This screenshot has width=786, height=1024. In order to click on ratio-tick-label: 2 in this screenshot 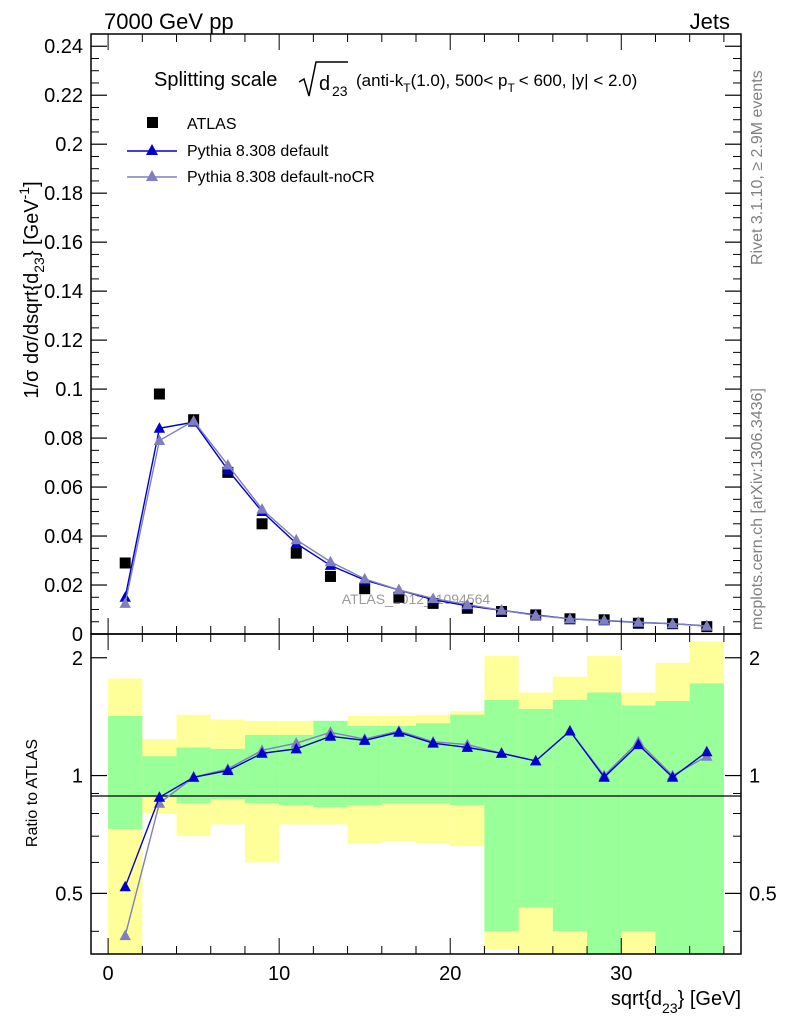, I will do `click(77, 659)`.